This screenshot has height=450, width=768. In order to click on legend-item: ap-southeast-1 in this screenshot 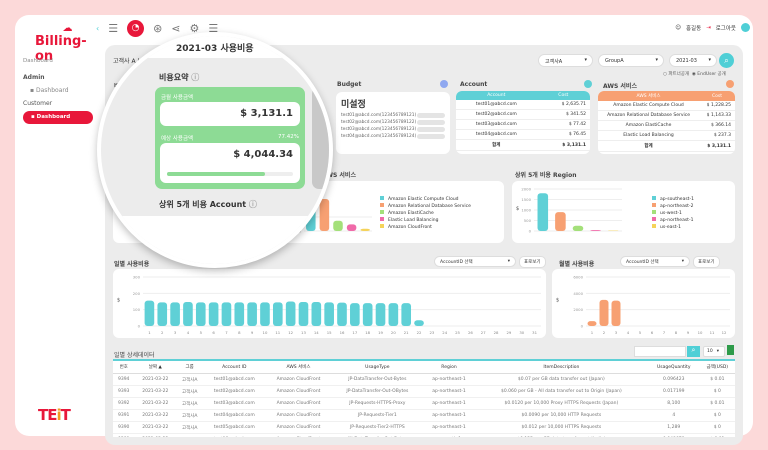, I will do `click(673, 199)`.